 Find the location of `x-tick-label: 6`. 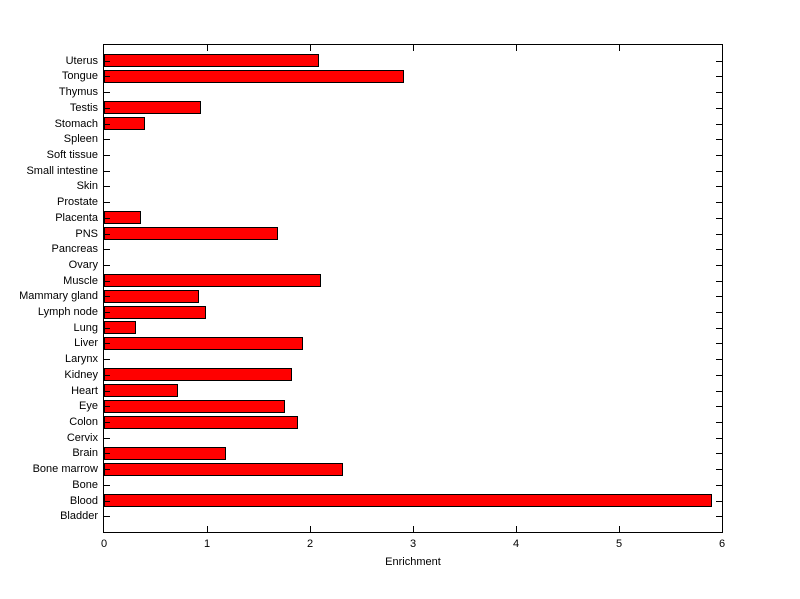

x-tick-label: 6 is located at coordinates (722, 544).